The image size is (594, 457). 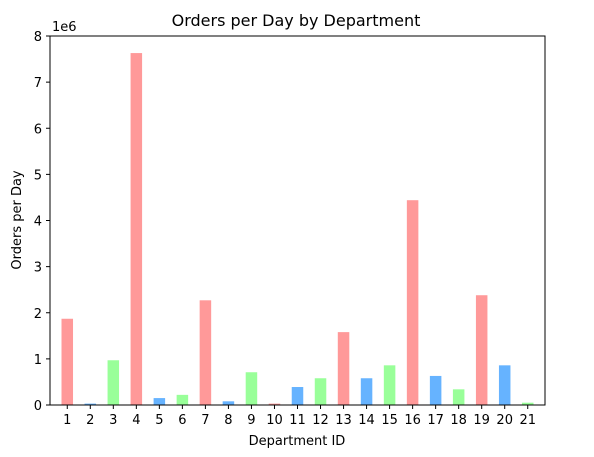 I want to click on x-axis: 1 2 3 4 5 6 7 8 9 10 11 12 13 14 15 16 17 18 19 20 21, so click(x=299, y=416).